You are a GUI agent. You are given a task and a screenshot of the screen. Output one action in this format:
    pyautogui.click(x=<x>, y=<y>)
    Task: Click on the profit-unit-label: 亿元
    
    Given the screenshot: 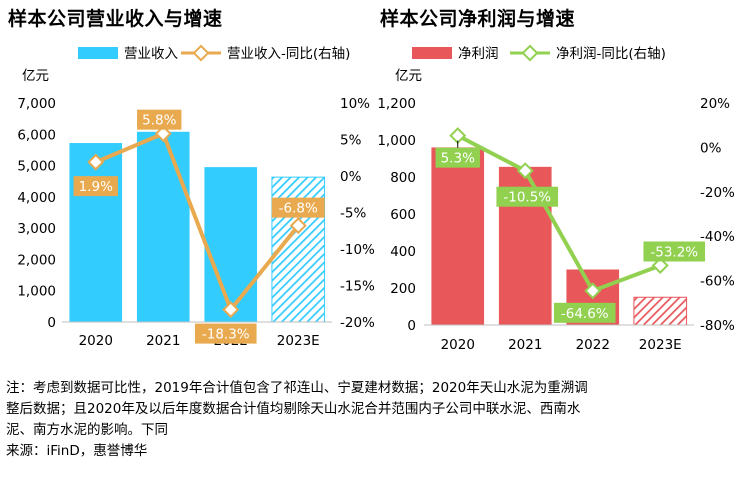 What is the action you would take?
    pyautogui.click(x=408, y=76)
    